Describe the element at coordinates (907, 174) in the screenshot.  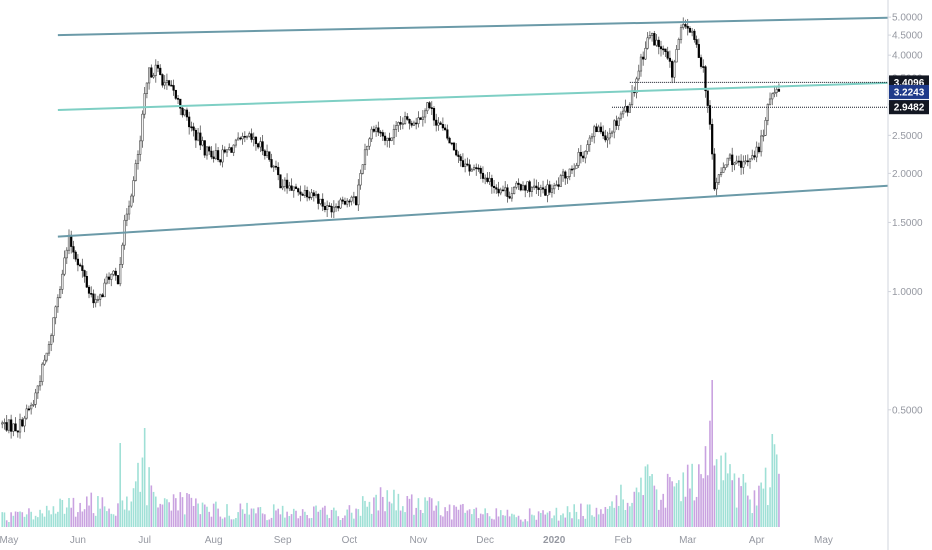
I see `y-tick-label: 2.0000` at that location.